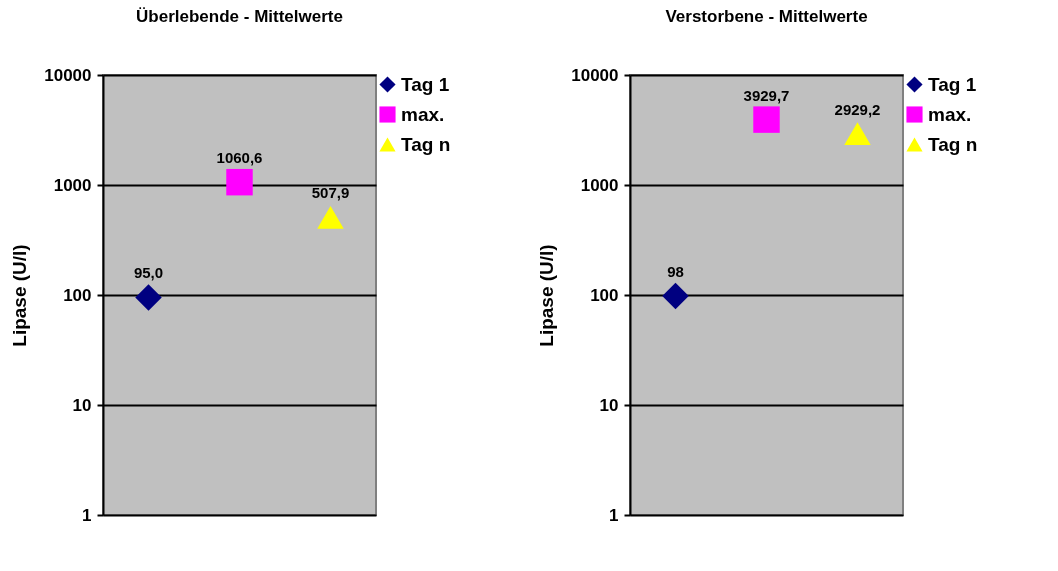  What do you see at coordinates (766, 95) in the screenshot?
I see `data-label: 3929,7` at bounding box center [766, 95].